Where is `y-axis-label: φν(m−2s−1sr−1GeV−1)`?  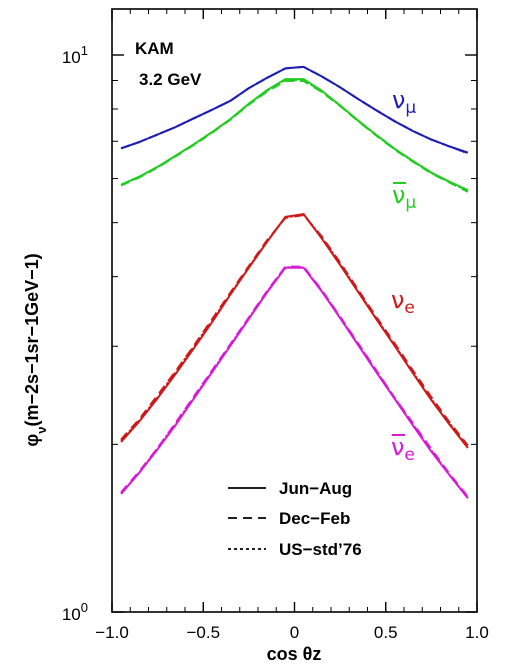
y-axis-label: φν(m−2s−1sr−1GeV−1) is located at coordinates (35, 349).